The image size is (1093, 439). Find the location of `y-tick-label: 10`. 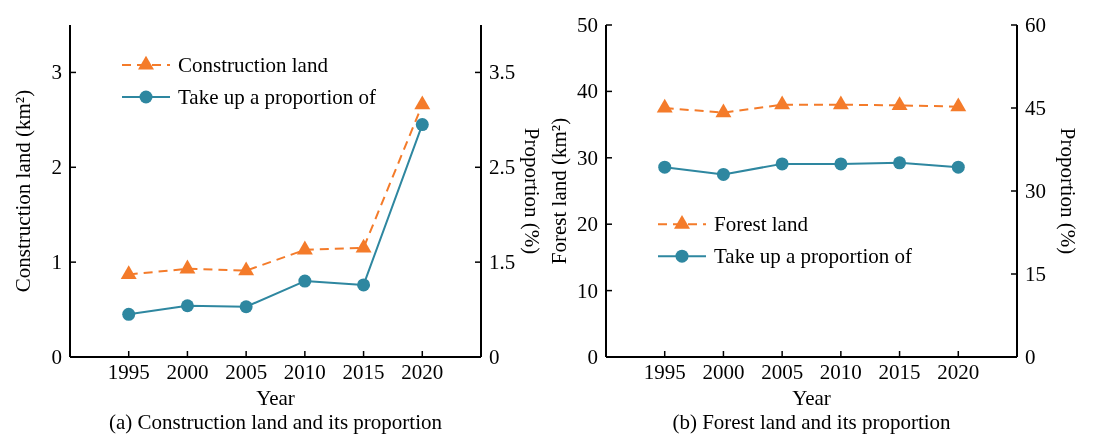

y-tick-label: 10 is located at coordinates (587, 290).